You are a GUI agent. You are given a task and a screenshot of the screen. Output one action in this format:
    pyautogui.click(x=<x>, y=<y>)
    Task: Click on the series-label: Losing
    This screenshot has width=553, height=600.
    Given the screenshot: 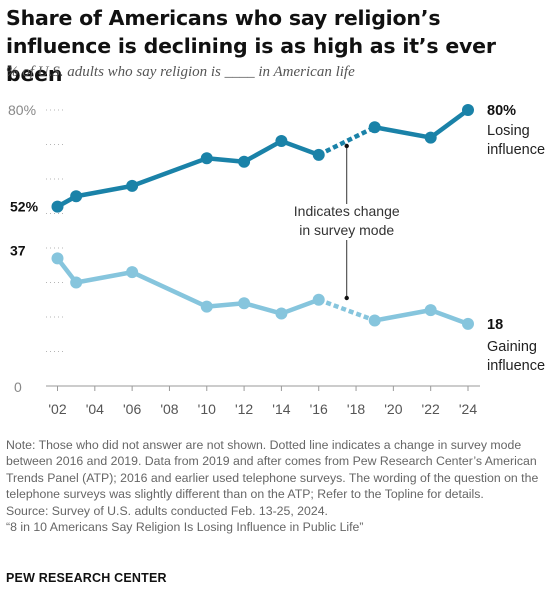 What is the action you would take?
    pyautogui.click(x=508, y=131)
    